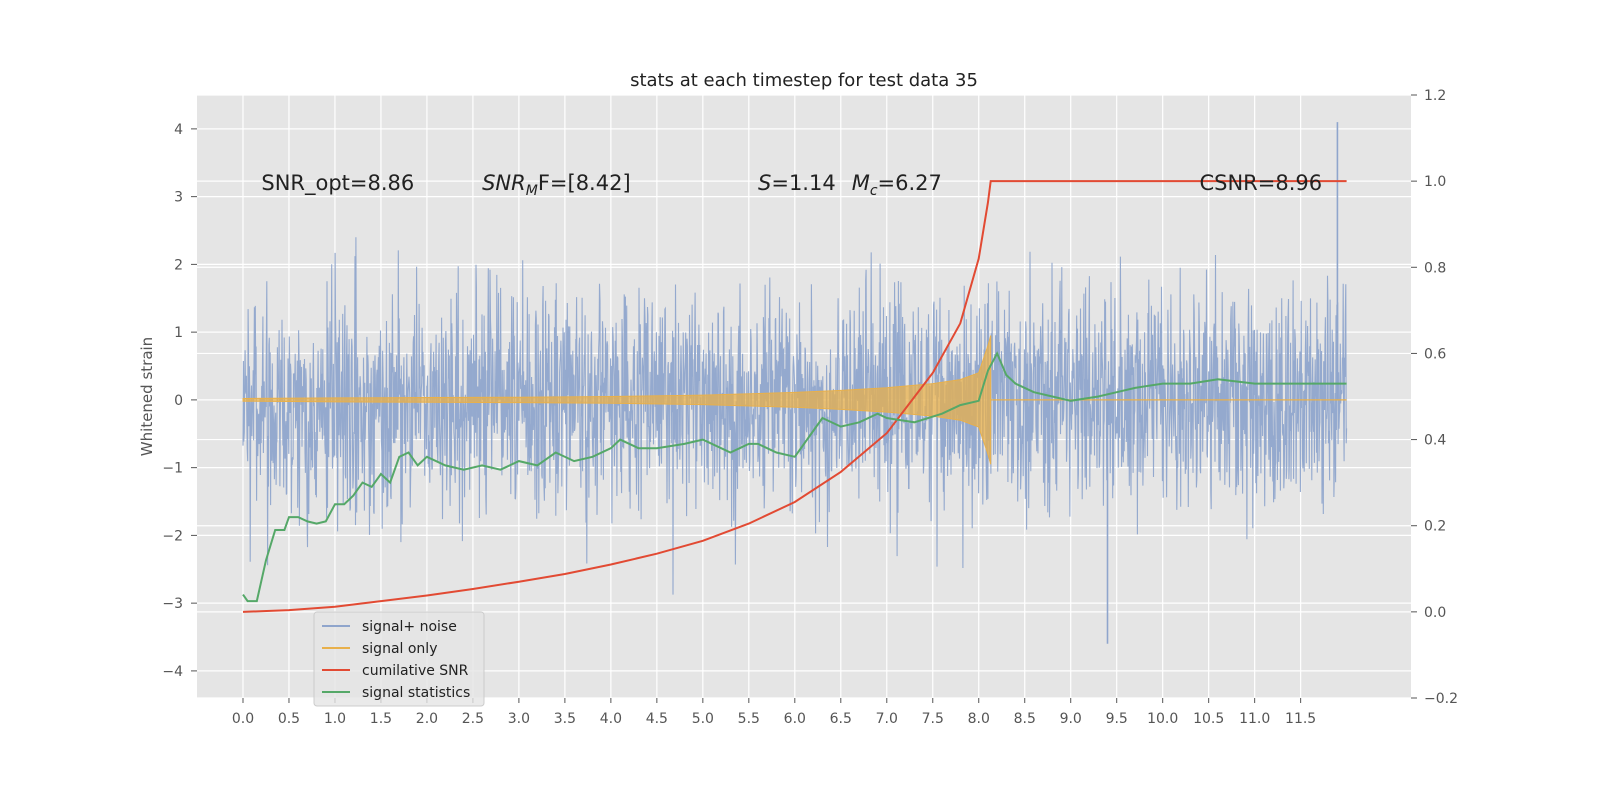 This screenshot has height=800, width=1600. I want to click on x-tick-label: 6.0, so click(795, 719).